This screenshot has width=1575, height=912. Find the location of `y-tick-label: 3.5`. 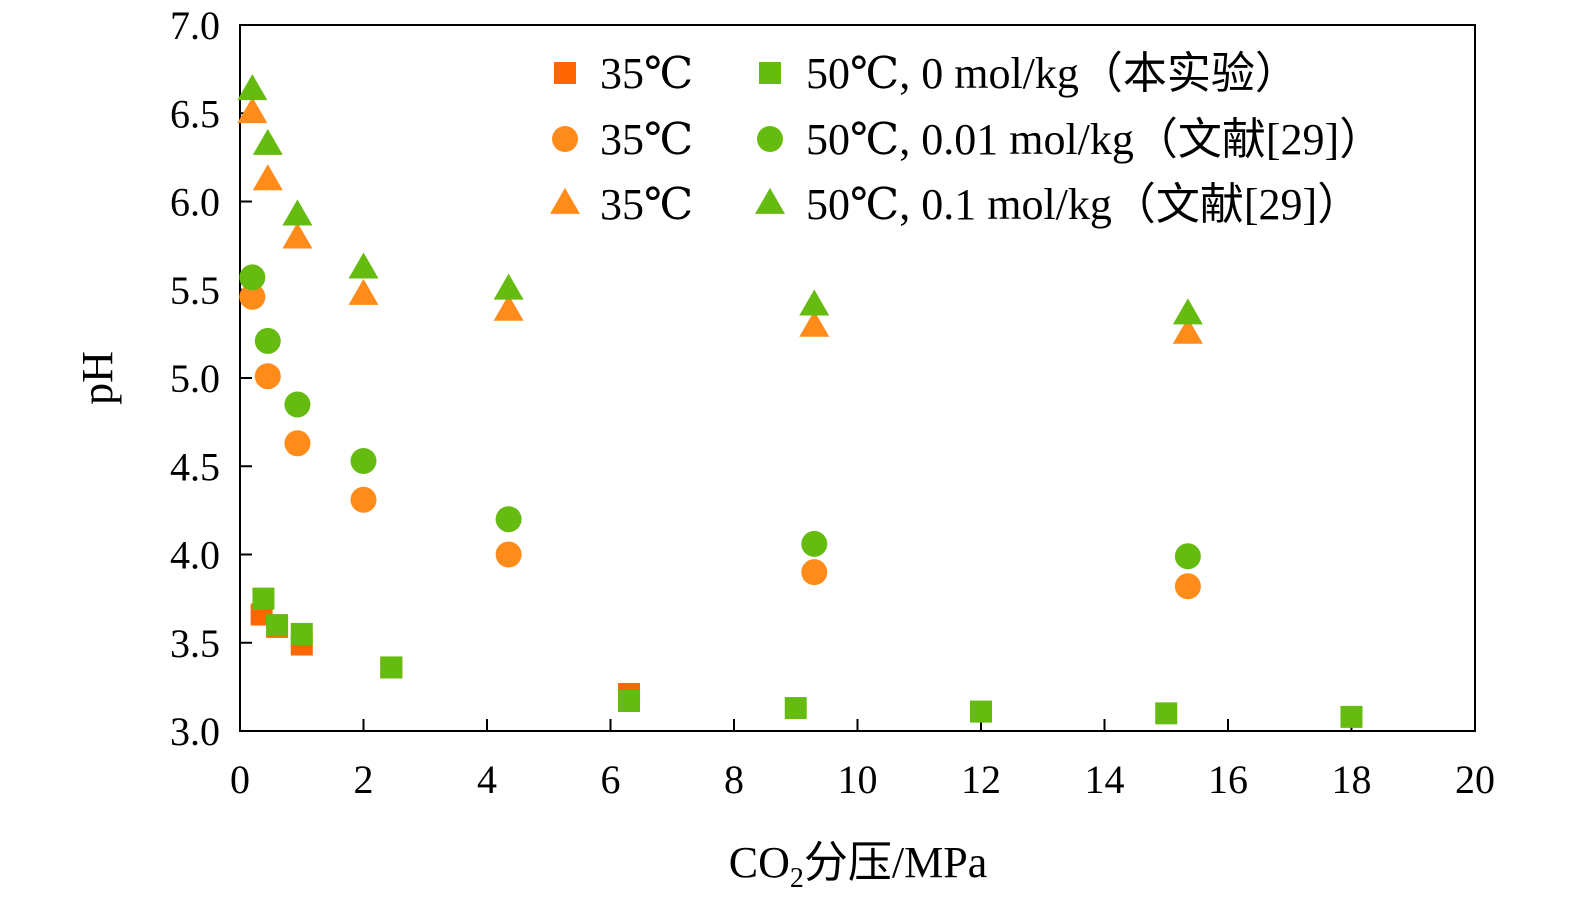

y-tick-label: 3.5 is located at coordinates (195, 643).